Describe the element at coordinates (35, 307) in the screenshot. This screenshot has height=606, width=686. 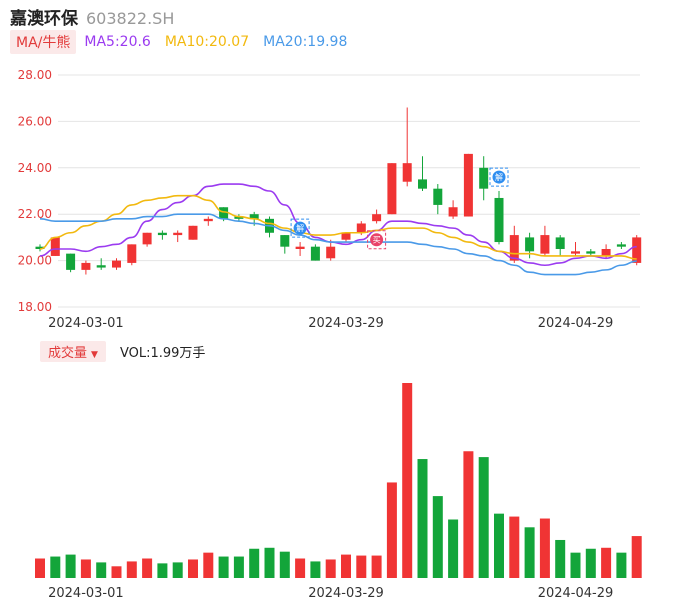
I see `y-tick-label: 18.00` at that location.